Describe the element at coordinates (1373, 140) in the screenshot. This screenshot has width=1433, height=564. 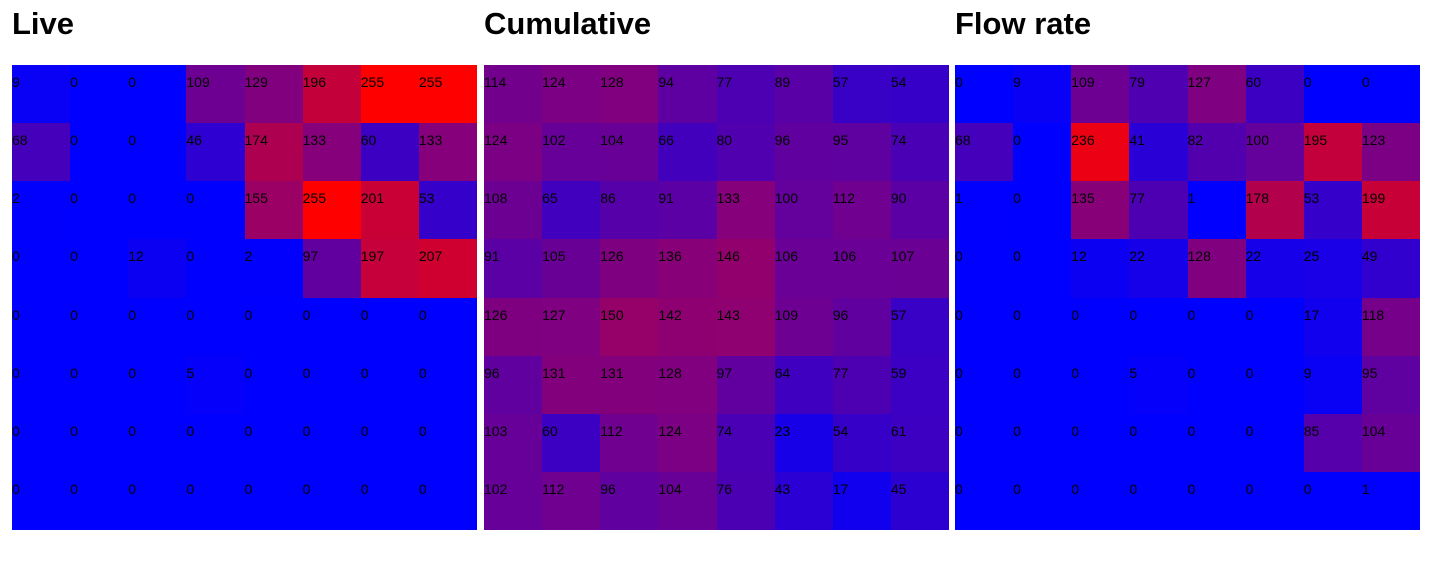
I see `heatmap-cell-value: 123` at that location.